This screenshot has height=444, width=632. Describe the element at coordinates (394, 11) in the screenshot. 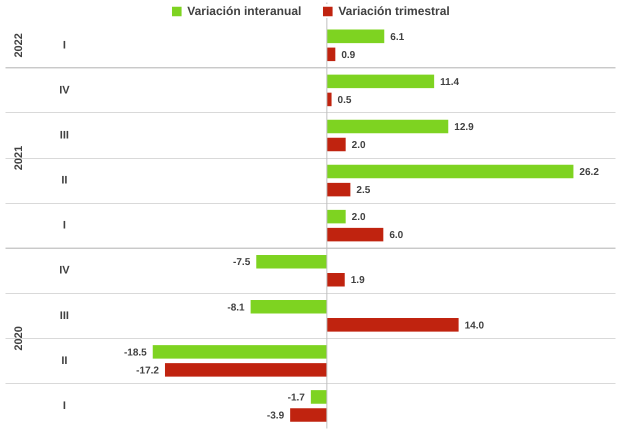

I see `legend-label: Variación trimestral` at that location.